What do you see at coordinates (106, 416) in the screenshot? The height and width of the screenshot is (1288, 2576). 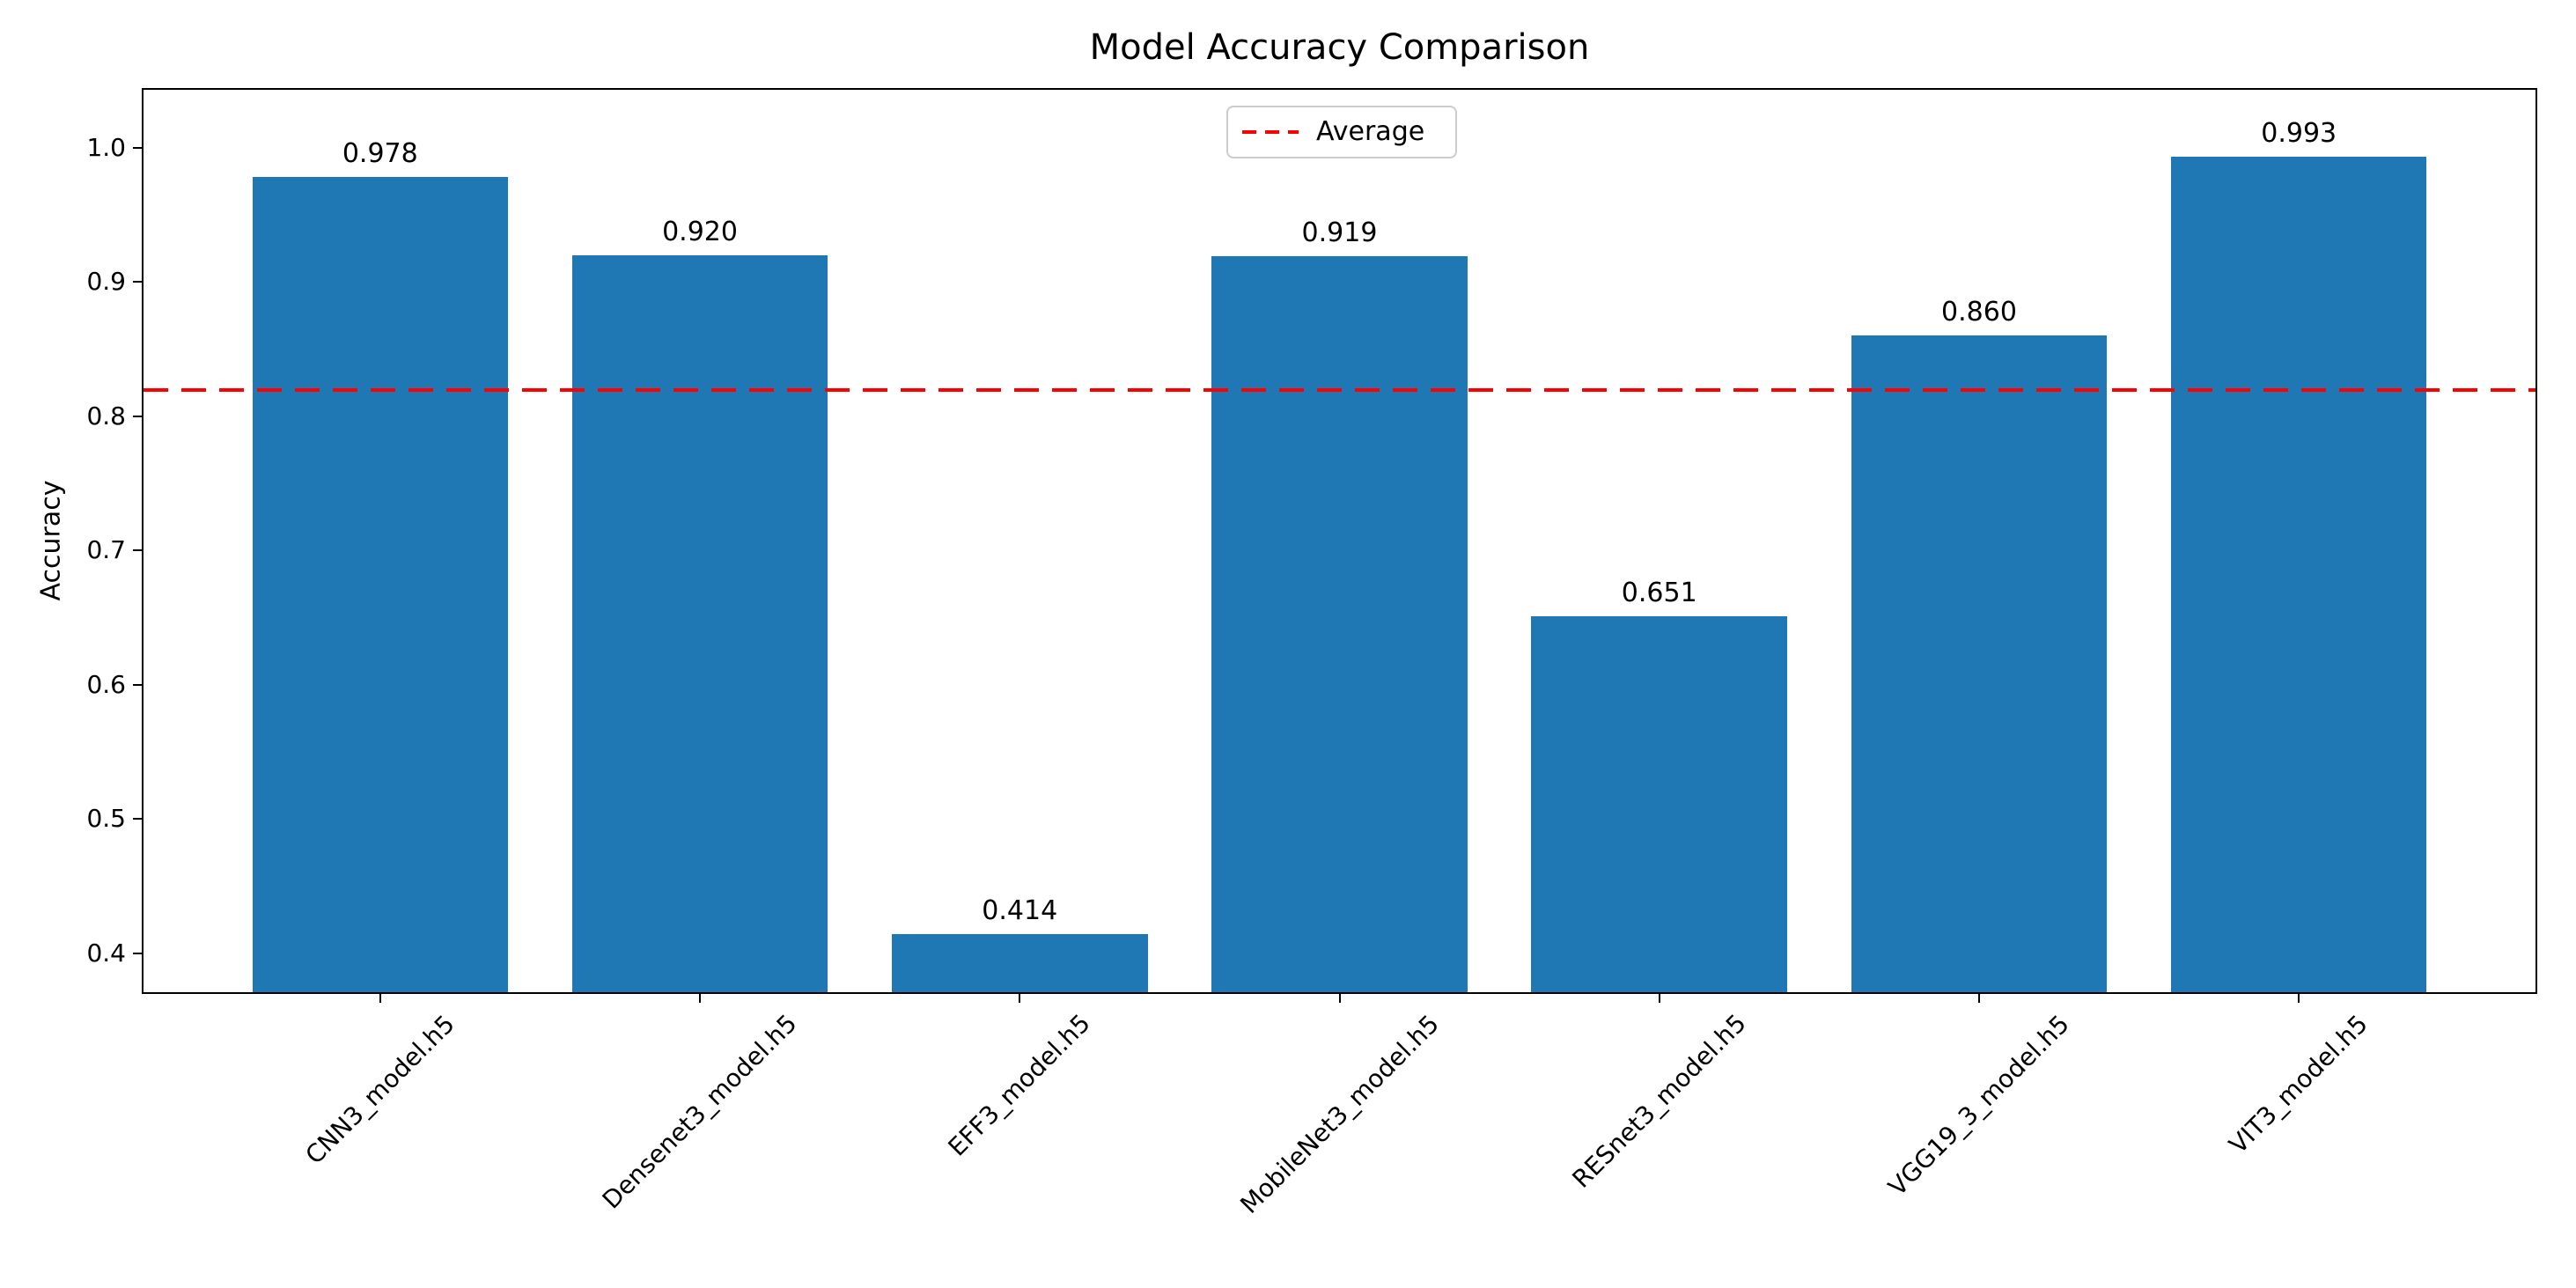 I see `y-tick-label: 0.8` at bounding box center [106, 416].